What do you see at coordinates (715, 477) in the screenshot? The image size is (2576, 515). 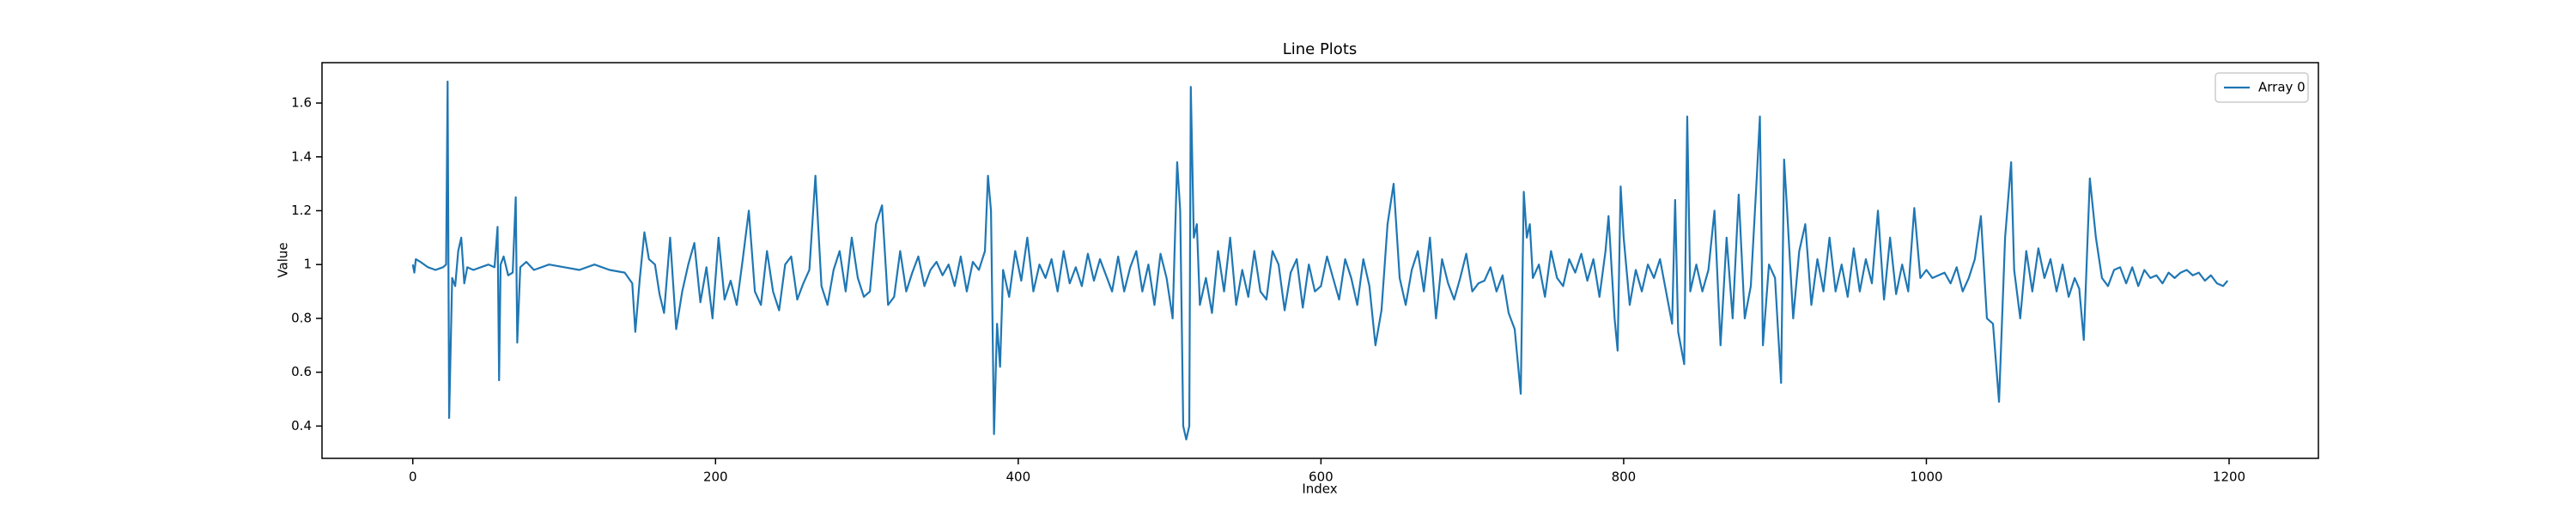 I see `x-tick-label: 200` at bounding box center [715, 477].